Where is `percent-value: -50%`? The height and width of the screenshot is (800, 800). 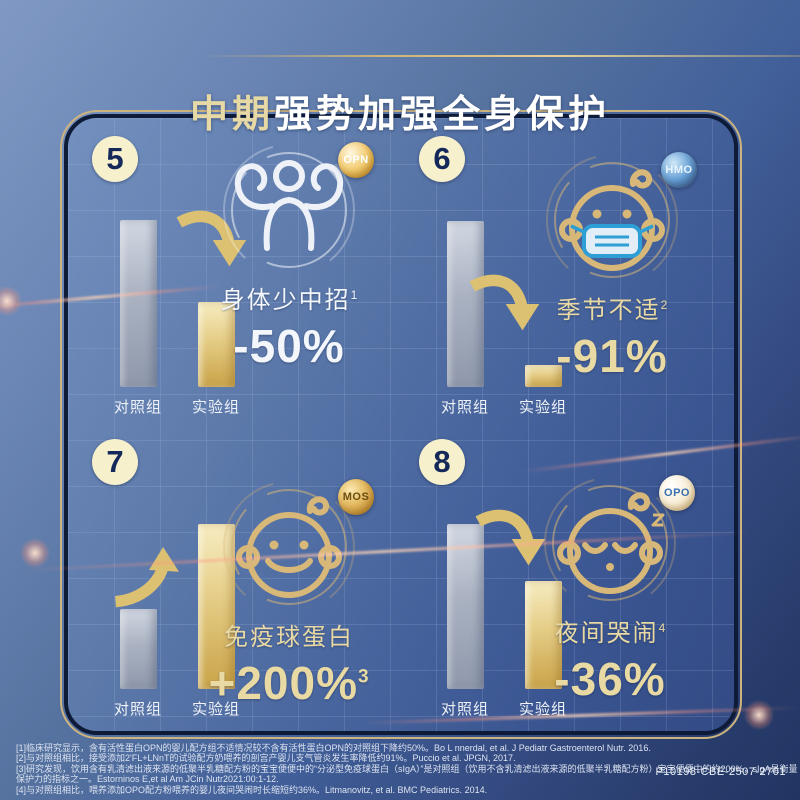
percent-value: -50% is located at coordinates (289, 346).